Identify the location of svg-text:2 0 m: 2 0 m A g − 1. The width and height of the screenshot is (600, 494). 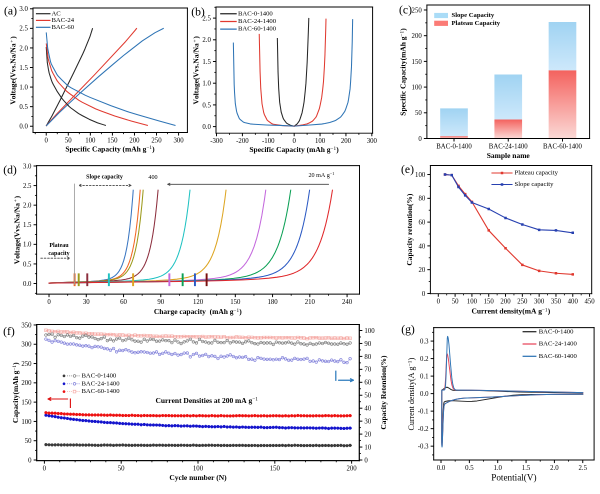
(323, 168).